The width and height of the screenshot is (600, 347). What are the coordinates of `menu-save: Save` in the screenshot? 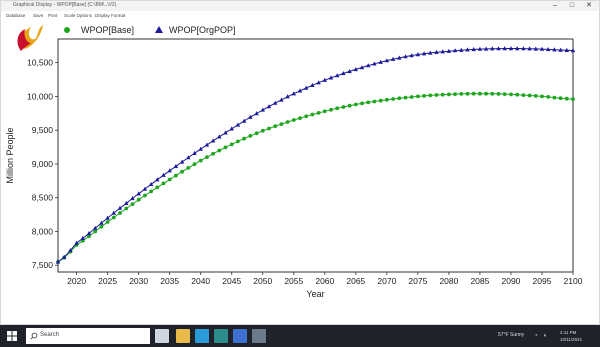 It's located at (38, 15).